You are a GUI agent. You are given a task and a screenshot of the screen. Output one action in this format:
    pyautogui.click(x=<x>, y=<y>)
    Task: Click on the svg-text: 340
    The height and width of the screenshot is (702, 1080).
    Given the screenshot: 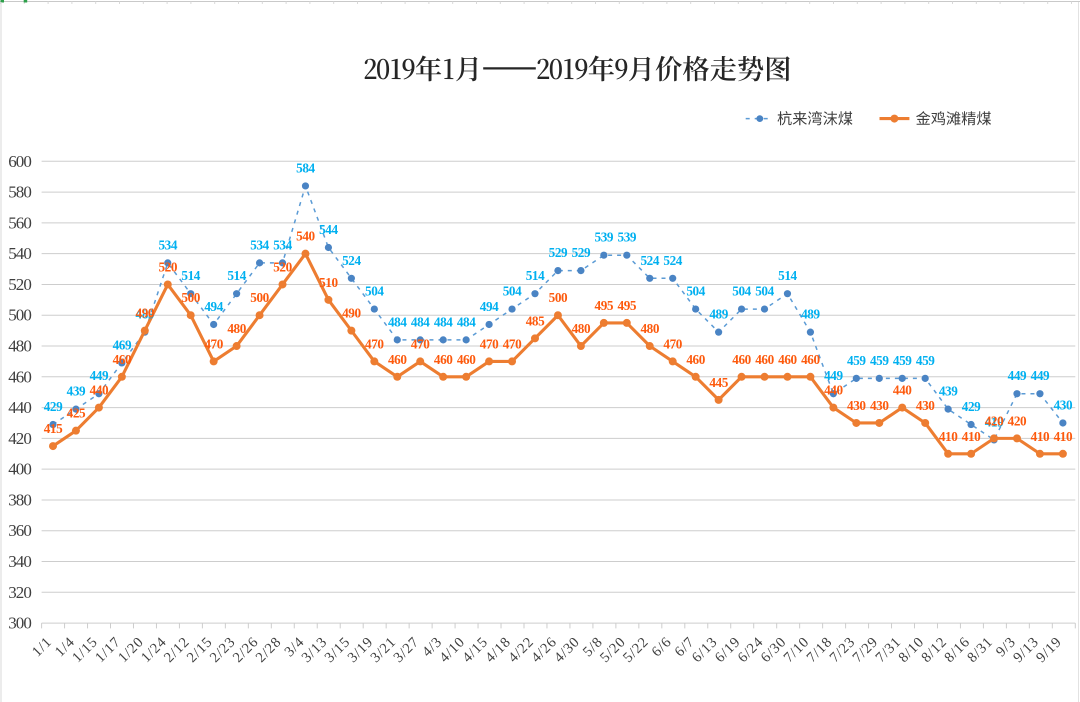 What is the action you would take?
    pyautogui.click(x=19, y=561)
    